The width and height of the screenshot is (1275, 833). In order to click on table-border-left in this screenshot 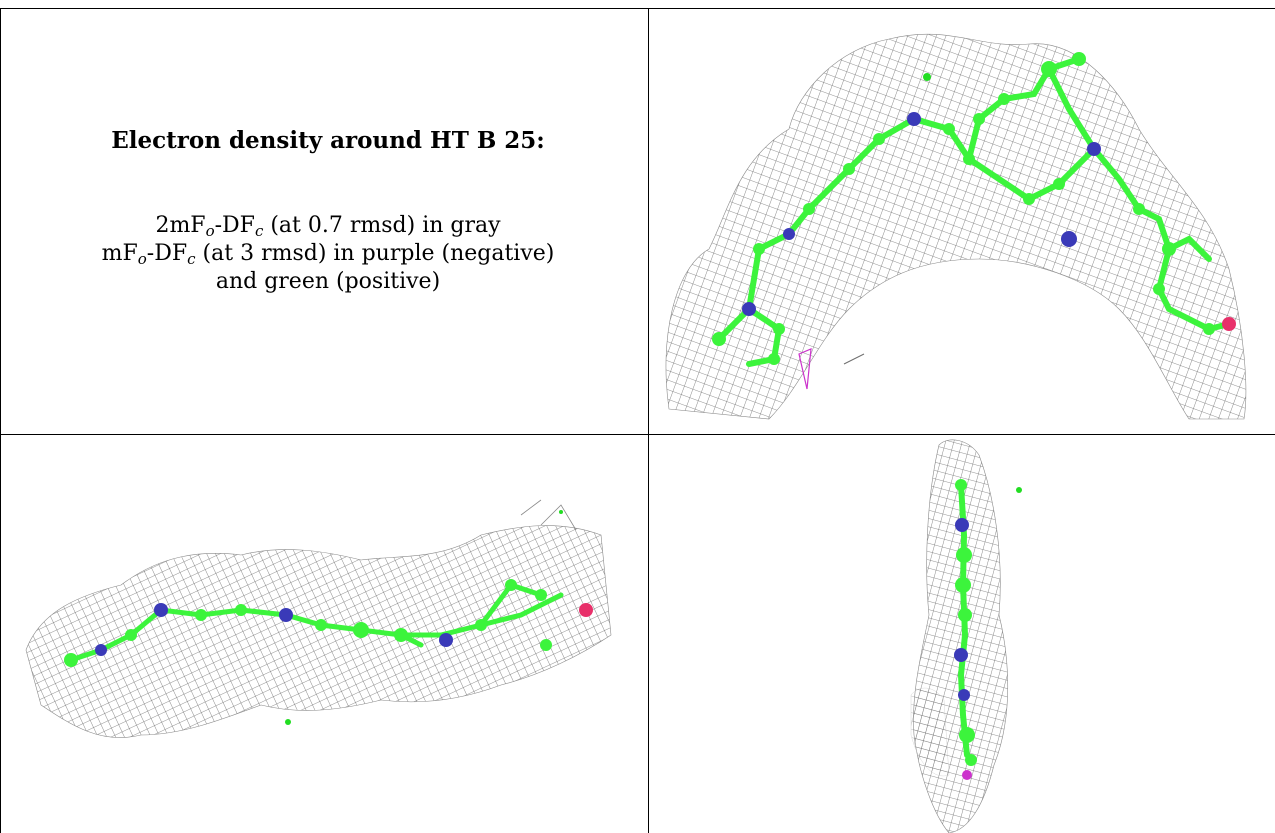, I will do `click(0, 420)`.